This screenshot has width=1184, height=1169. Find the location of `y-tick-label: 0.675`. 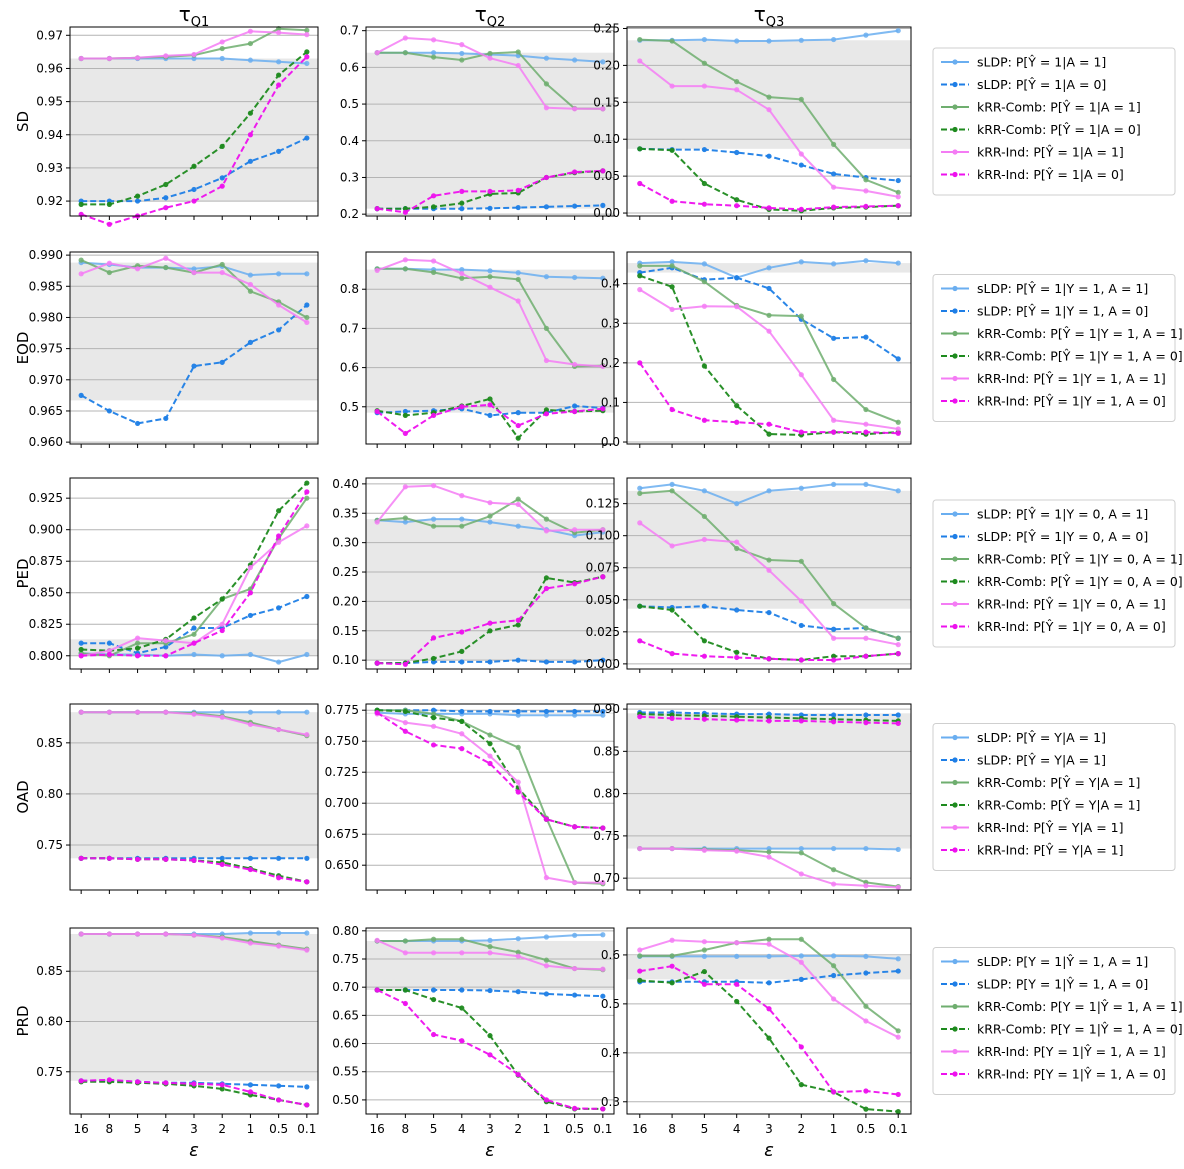

y-tick-label: 0.675 is located at coordinates (342, 834).